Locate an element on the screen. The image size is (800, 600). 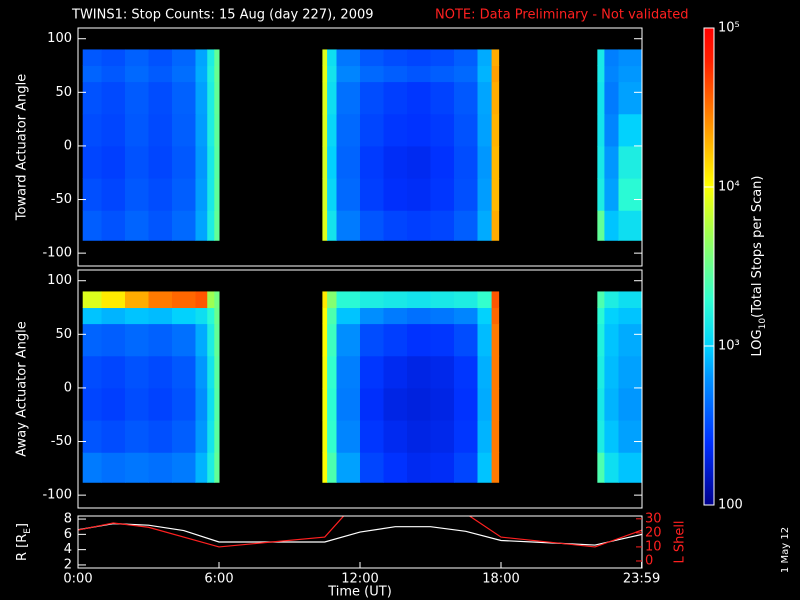
y-tick-label: 100 is located at coordinates (59, 280).